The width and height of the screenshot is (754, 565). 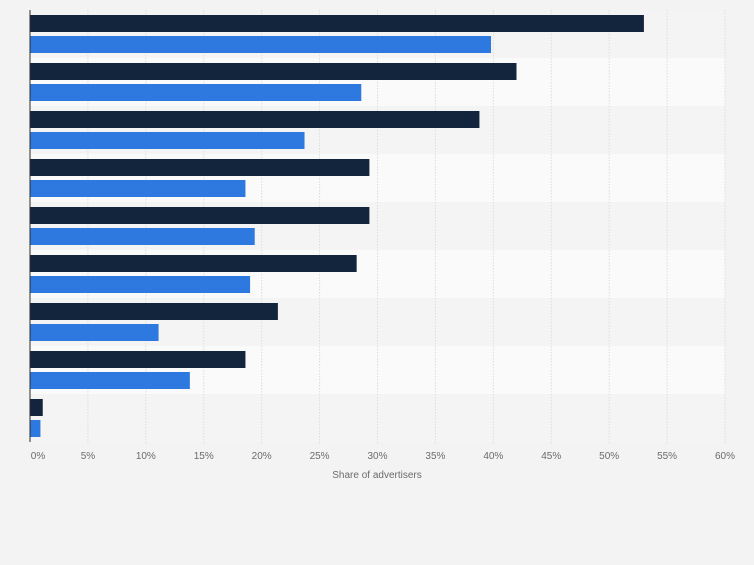 I want to click on x-tick-label: 10%, so click(x=146, y=456).